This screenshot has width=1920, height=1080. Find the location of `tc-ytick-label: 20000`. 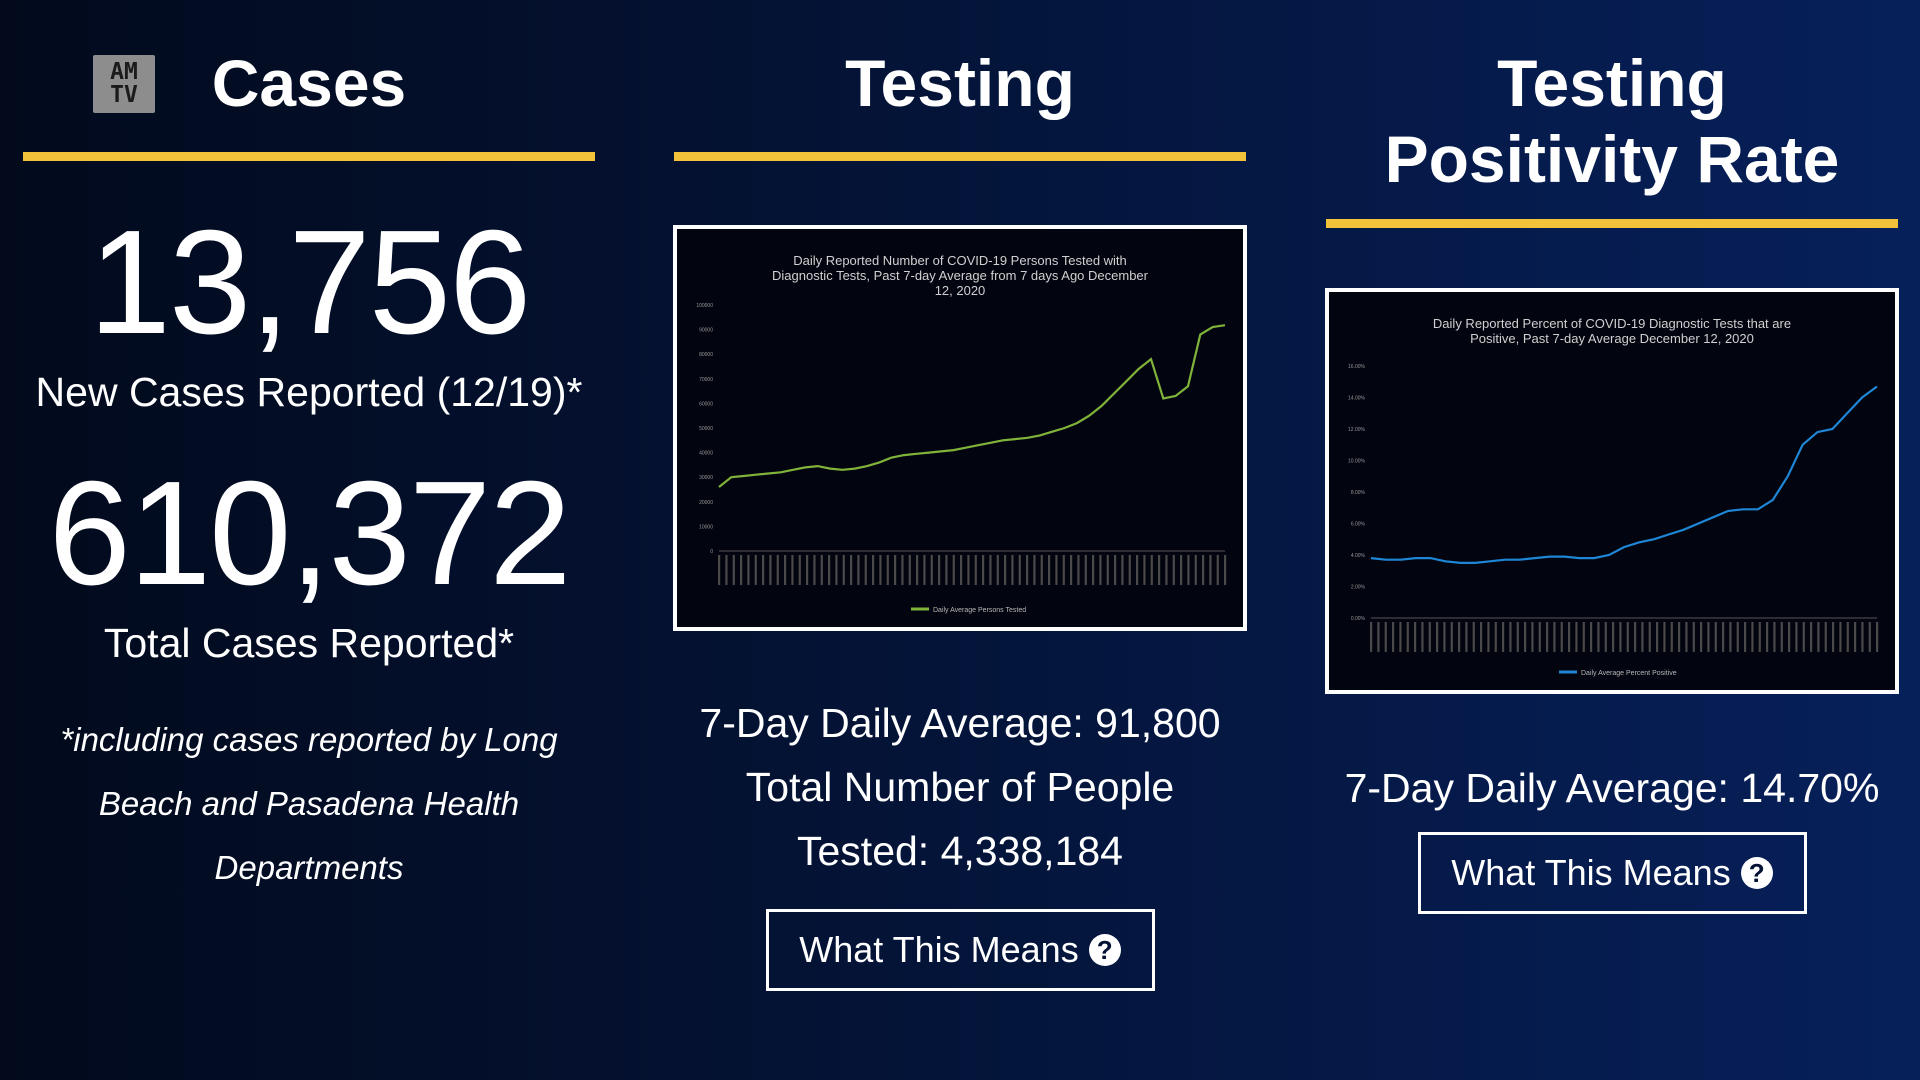

tc-ytick-label: 20000 is located at coordinates (706, 503).